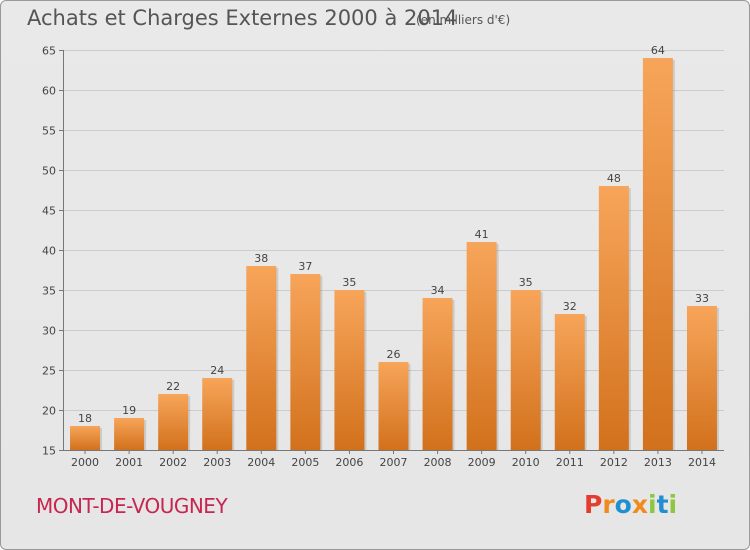 The image size is (750, 550). I want to click on bar-value-label: 64, so click(658, 50).